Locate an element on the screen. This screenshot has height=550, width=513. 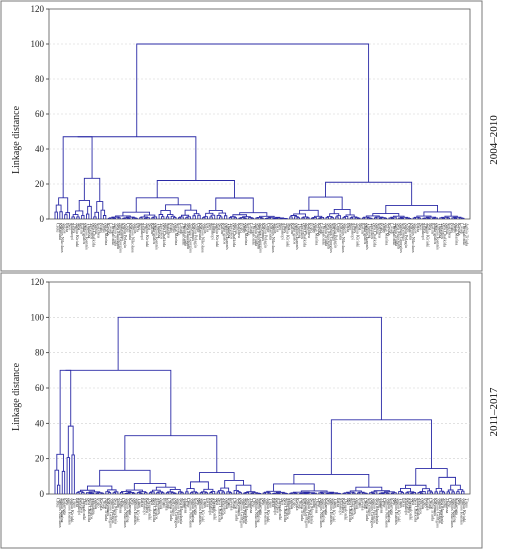
leaf-label: Tinos is located at coordinates (74, 503).